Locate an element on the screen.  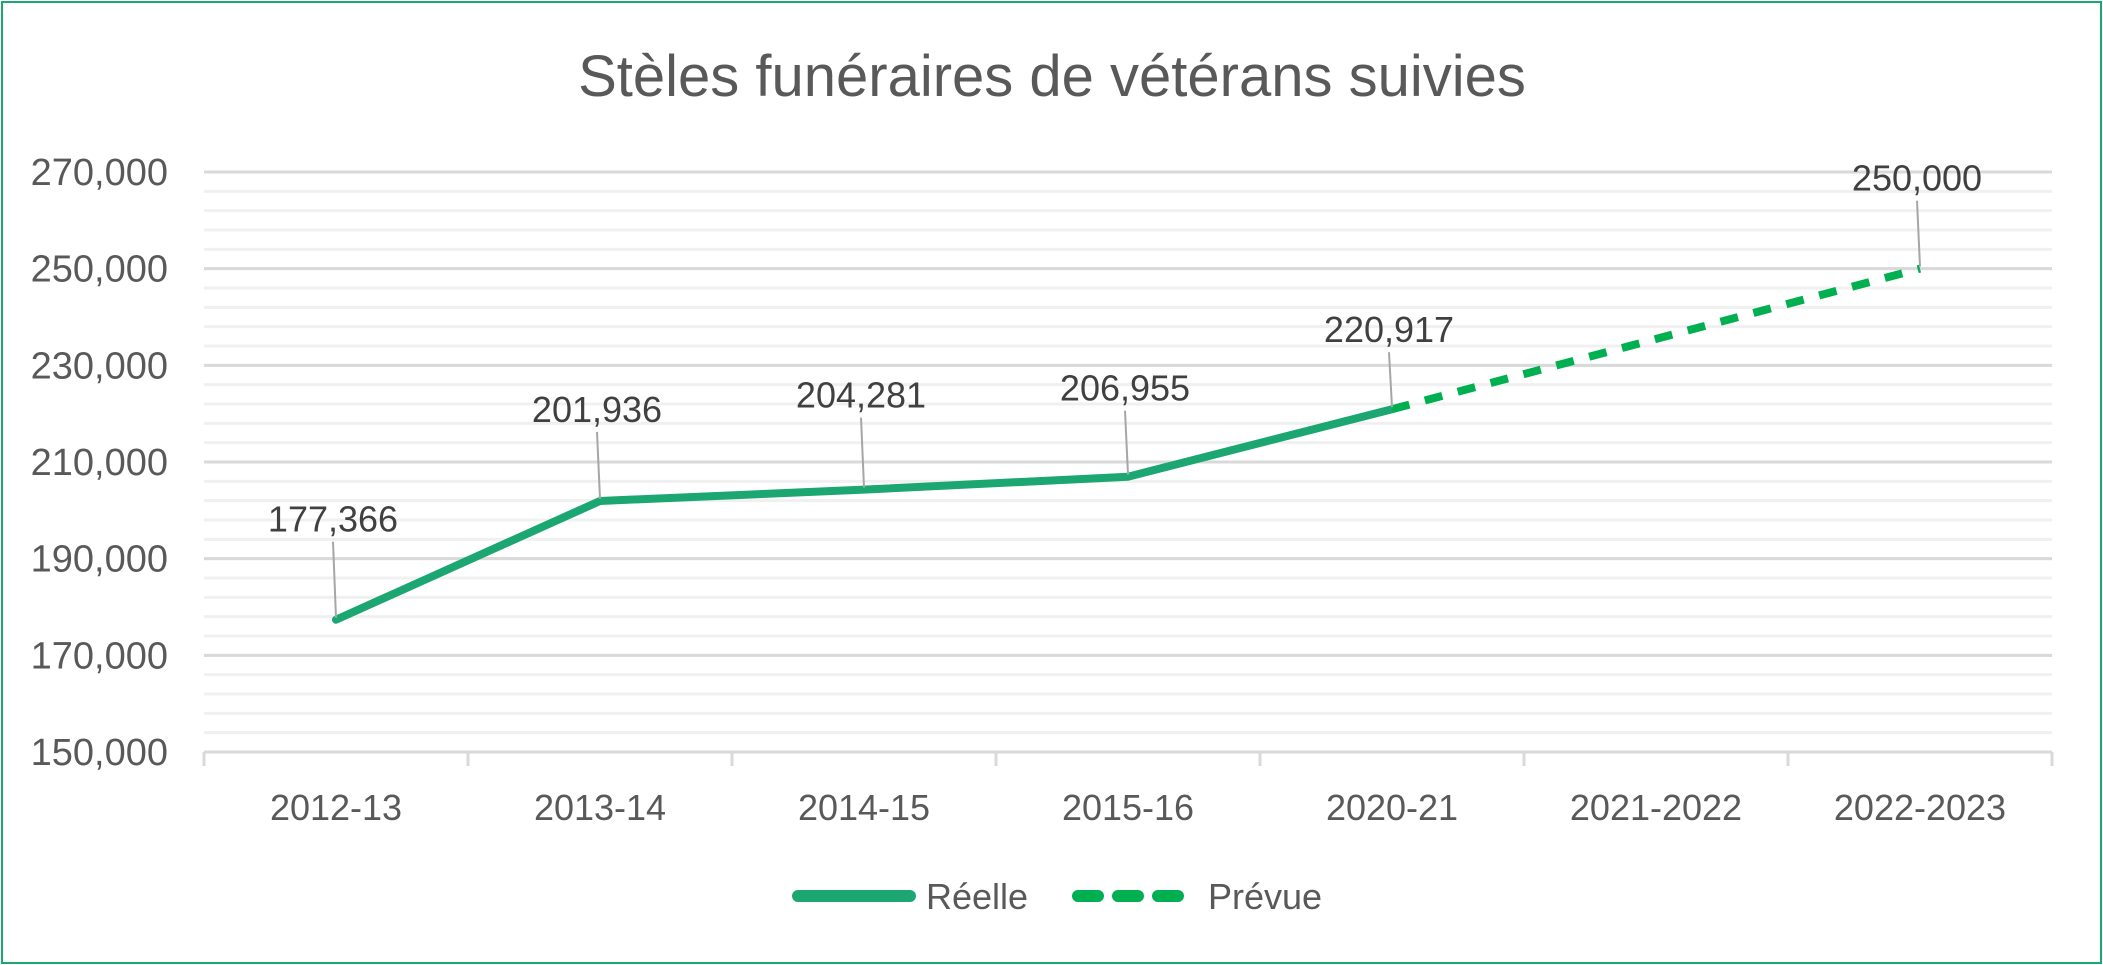
y-tick-label: 190,000 is located at coordinates (99, 560).